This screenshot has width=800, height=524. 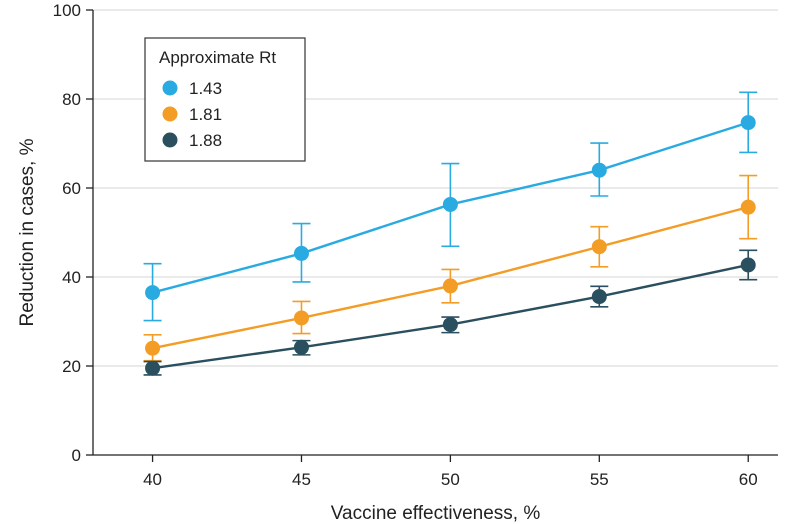 What do you see at coordinates (152, 479) in the screenshot?
I see `x-tick-label-40: 40` at bounding box center [152, 479].